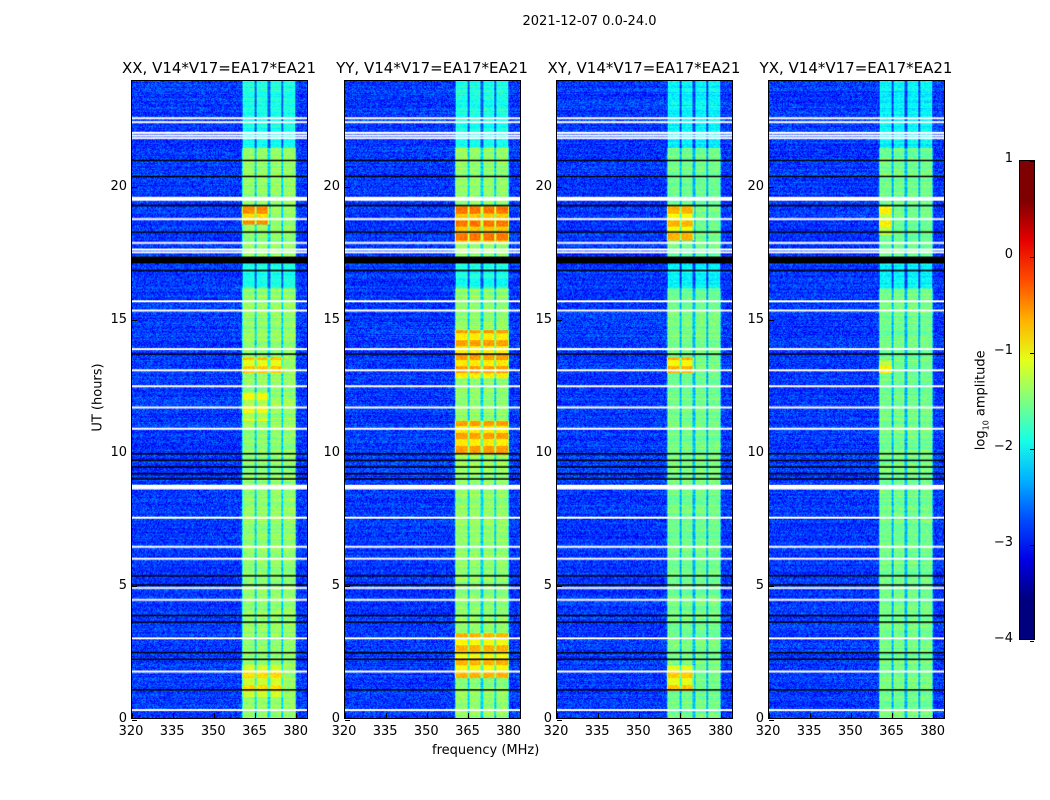 This screenshot has height=800, width=1050. Describe the element at coordinates (1008, 158) in the screenshot. I see `colorbar-tick-label: 1` at that location.